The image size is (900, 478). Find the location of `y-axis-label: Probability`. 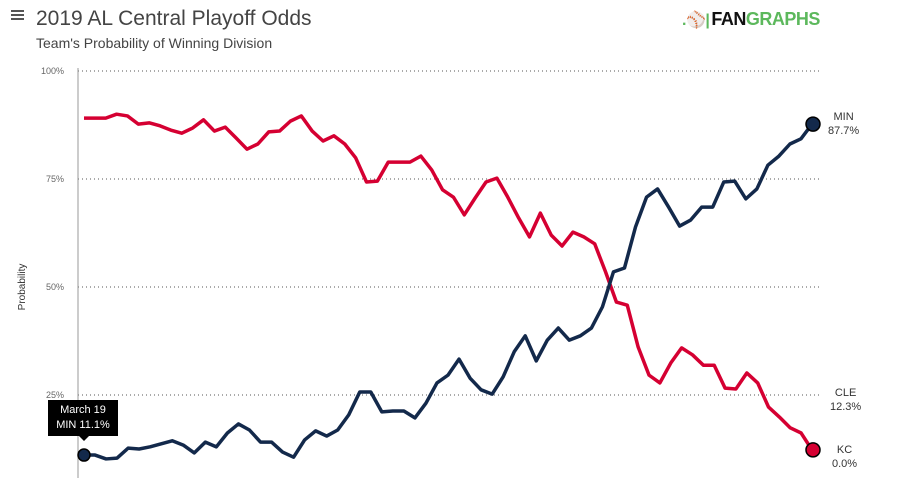

y-axis-label: Probability is located at coordinates (22, 287).